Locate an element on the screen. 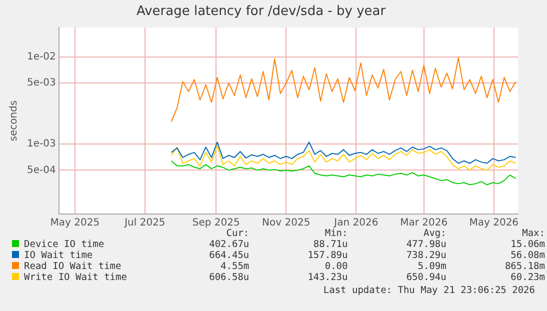 The height and width of the screenshot is (311, 547). x-tick-label: Nov 2025 is located at coordinates (286, 223).